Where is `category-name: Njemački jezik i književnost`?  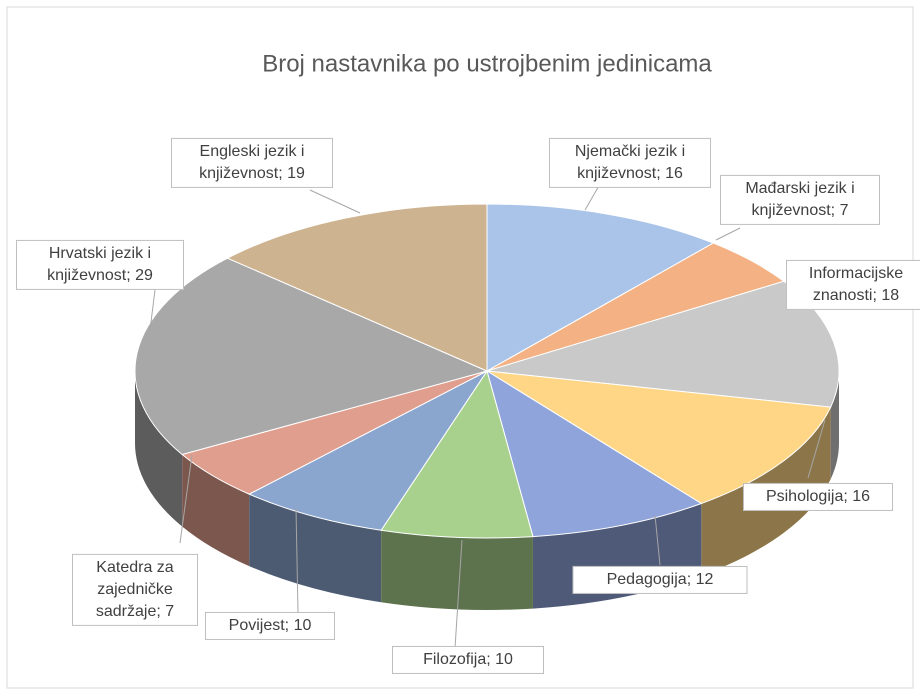
category-name: Njemački jezik i književnost is located at coordinates (630, 162).